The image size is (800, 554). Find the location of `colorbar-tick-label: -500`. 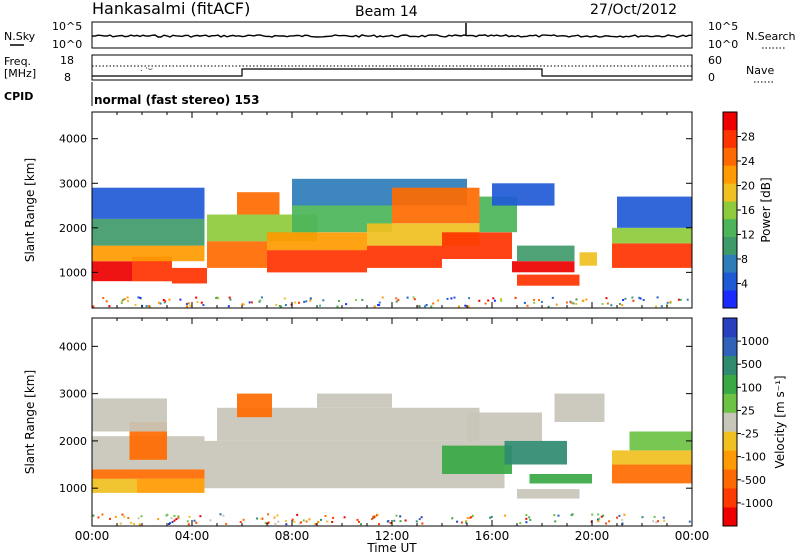

colorbar-tick-label: -500 is located at coordinates (753, 480).